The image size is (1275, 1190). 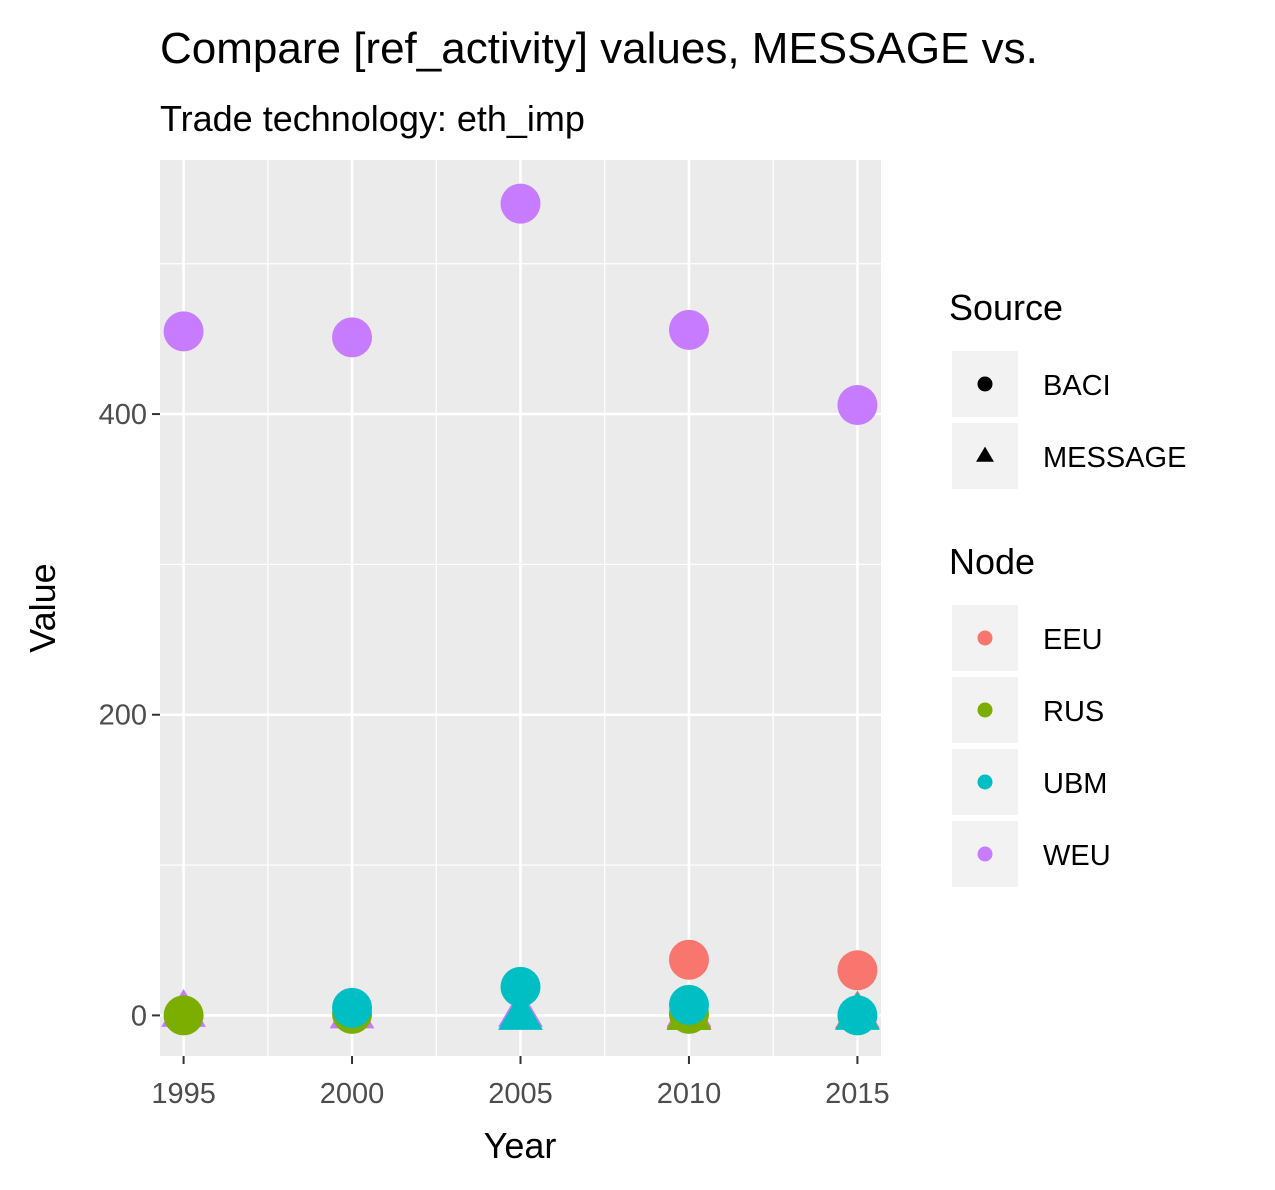 I want to click on point-ubm-baci-2010, so click(x=688, y=1004).